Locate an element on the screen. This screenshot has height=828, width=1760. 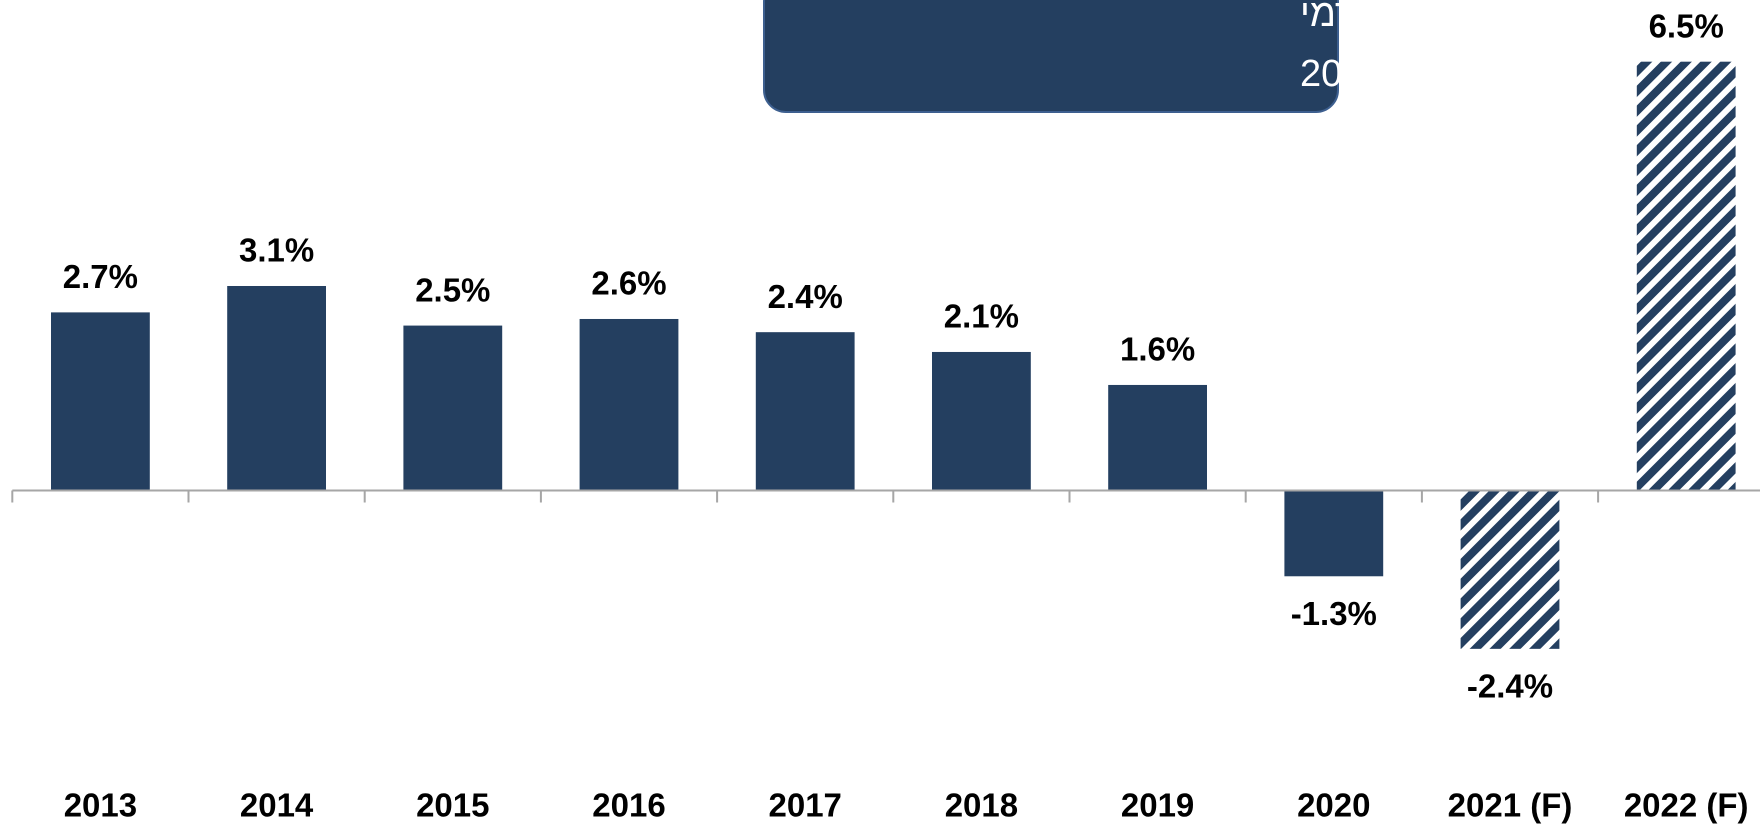
value-label: 3.1% is located at coordinates (276, 250).